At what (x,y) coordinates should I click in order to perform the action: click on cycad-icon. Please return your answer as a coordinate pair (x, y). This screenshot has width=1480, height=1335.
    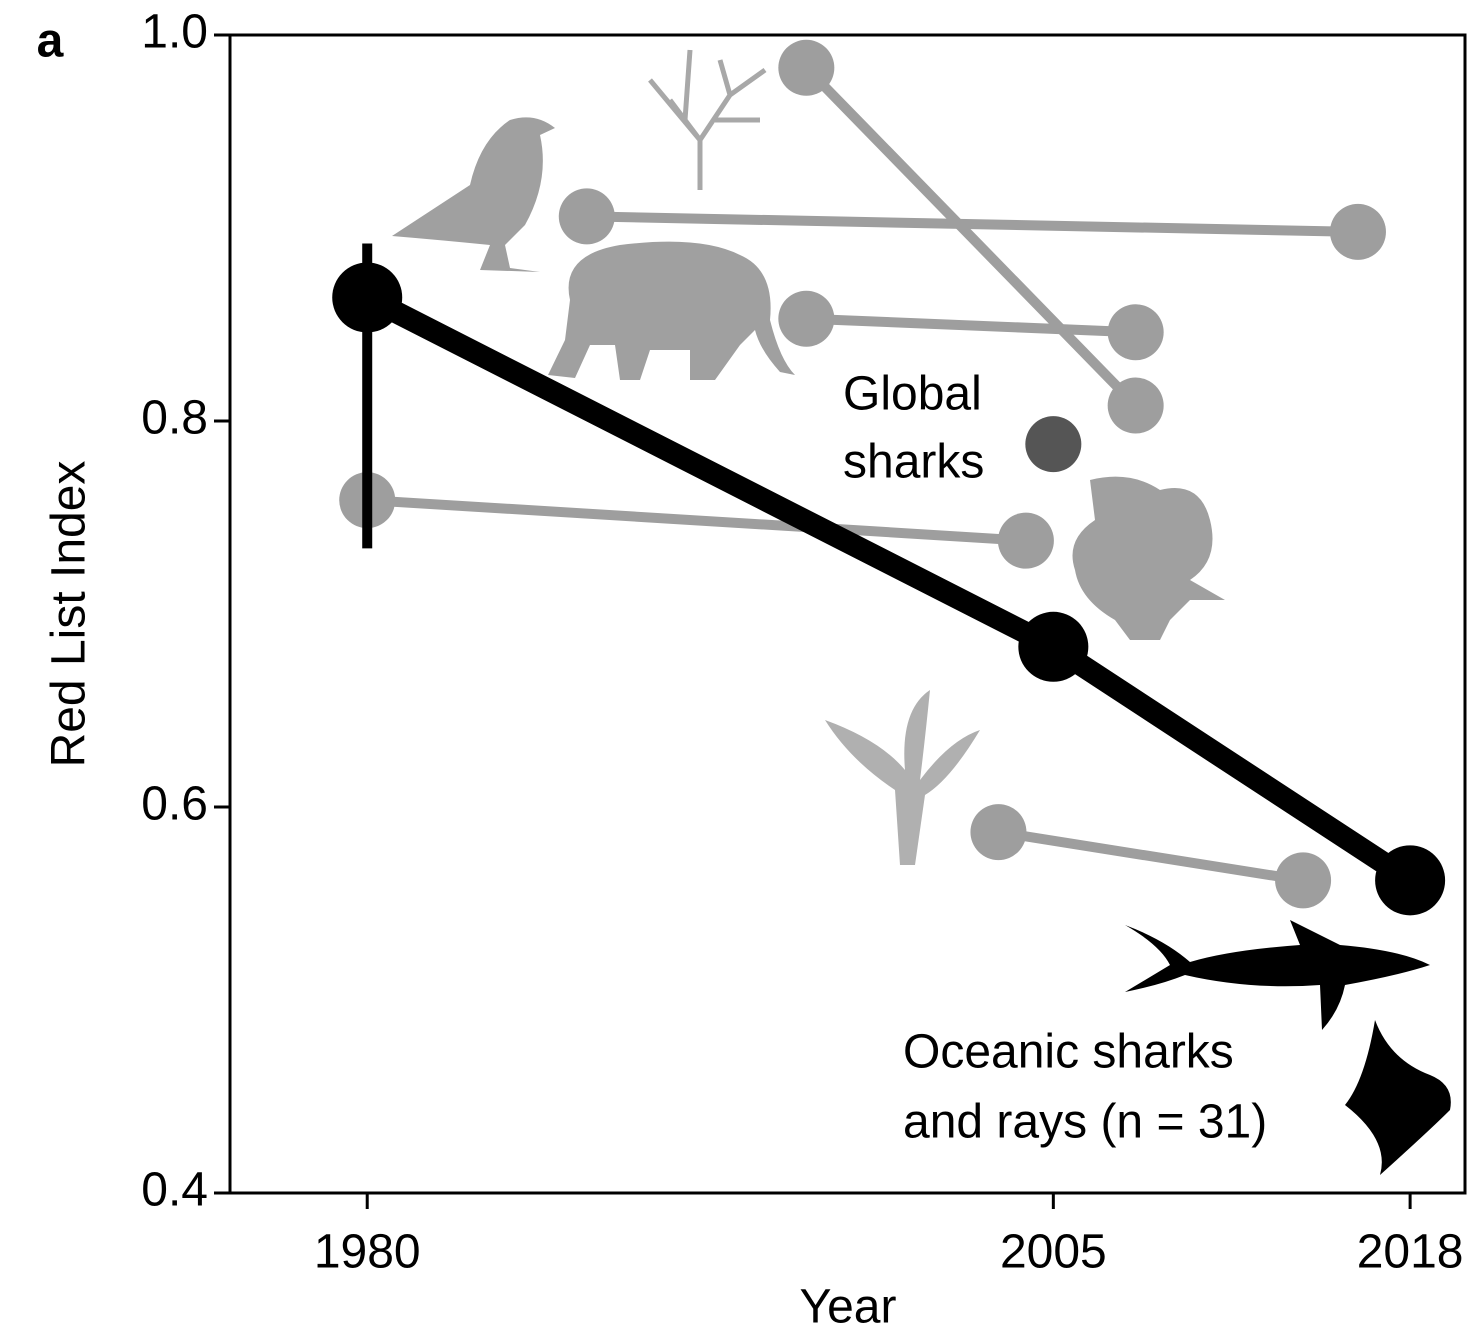
    Looking at the image, I should click on (902, 777).